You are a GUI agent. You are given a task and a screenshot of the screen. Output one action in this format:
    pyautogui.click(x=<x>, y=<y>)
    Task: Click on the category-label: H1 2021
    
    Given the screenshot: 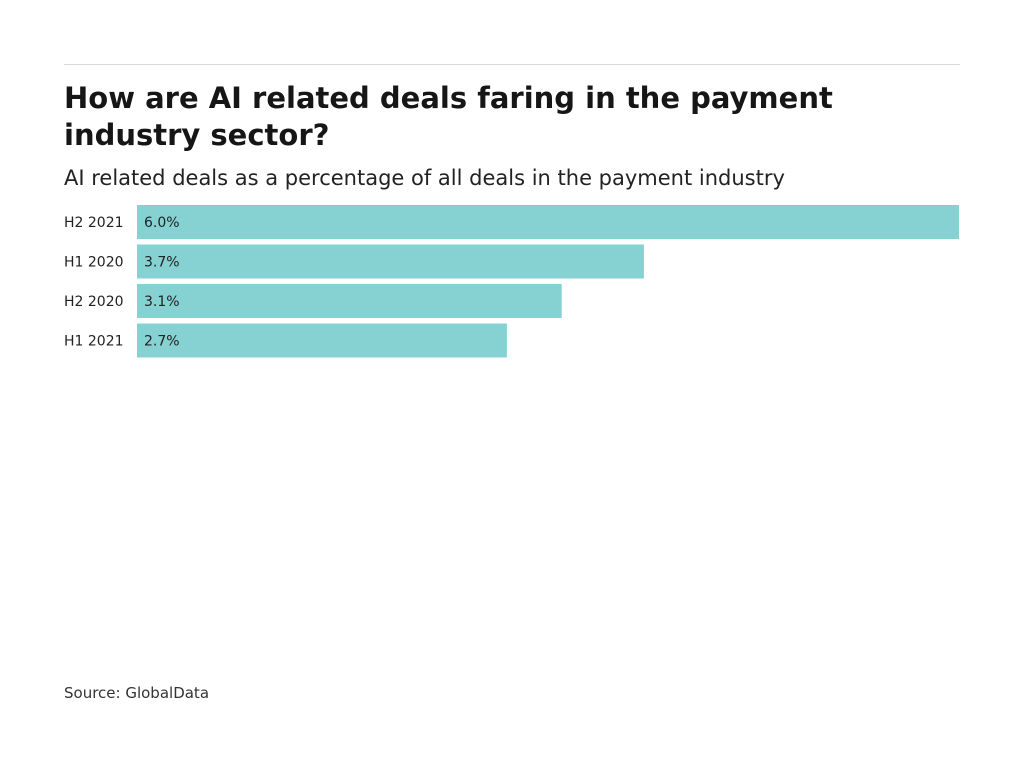 What is the action you would take?
    pyautogui.click(x=94, y=342)
    